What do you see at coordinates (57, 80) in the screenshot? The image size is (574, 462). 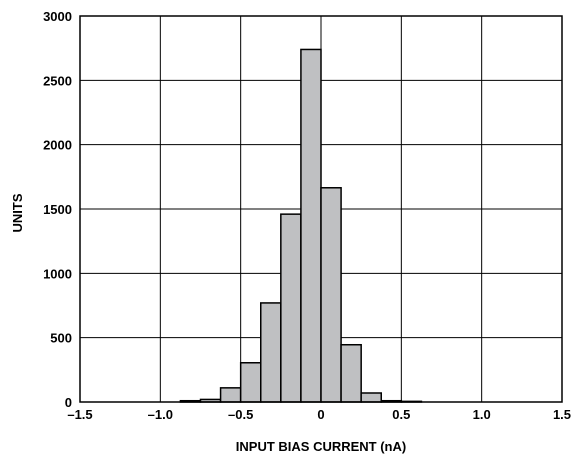 I see `y-tick-label: 2500` at bounding box center [57, 80].